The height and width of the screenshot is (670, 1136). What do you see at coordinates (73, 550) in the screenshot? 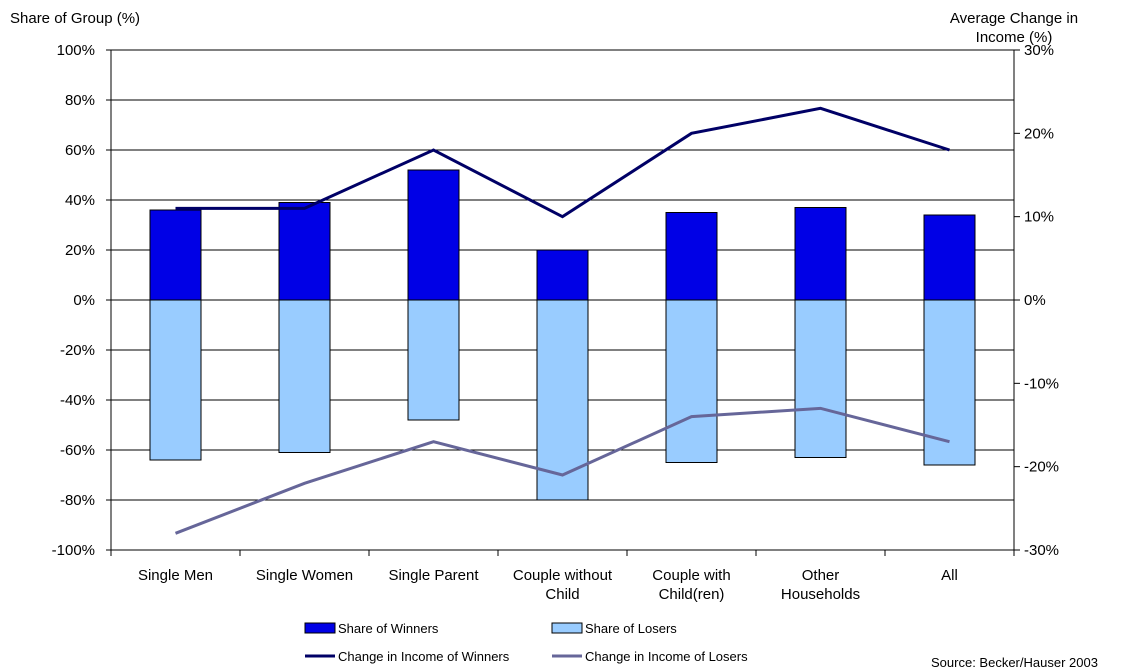
I see `left-tick-label: -100%` at bounding box center [73, 550].